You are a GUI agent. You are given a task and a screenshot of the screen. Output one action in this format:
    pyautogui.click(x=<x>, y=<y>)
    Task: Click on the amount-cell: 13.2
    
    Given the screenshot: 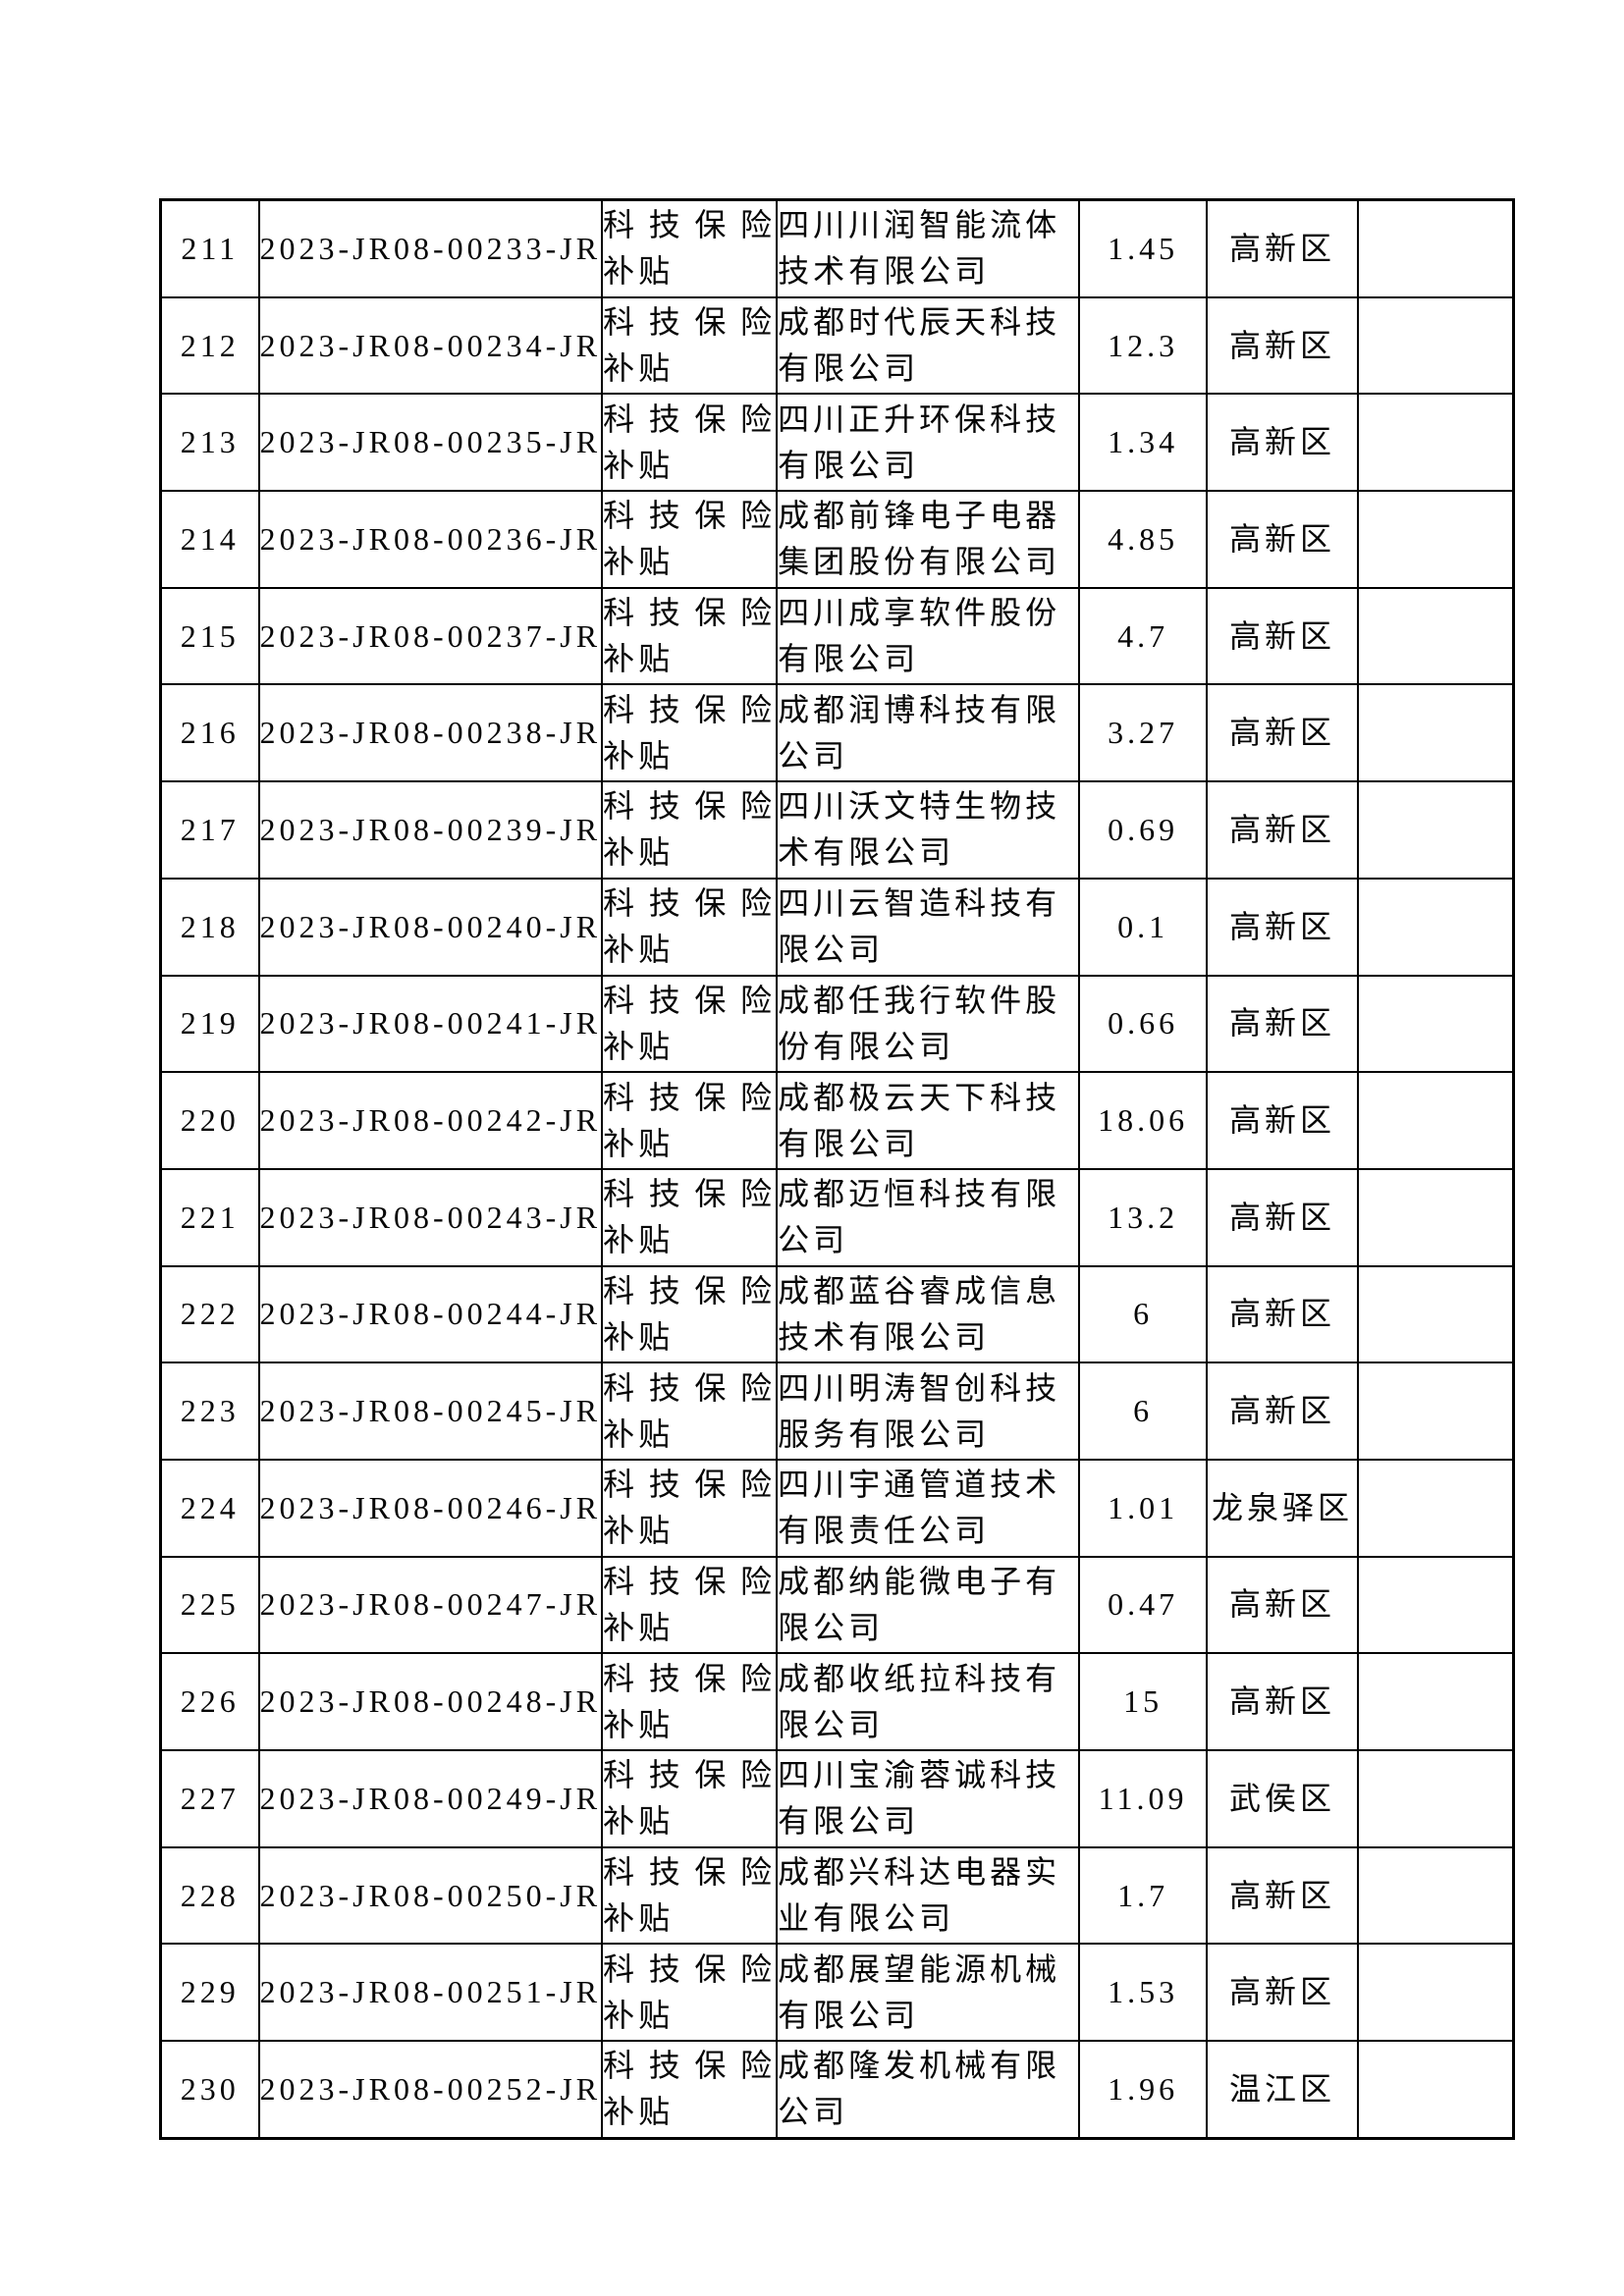 What is the action you would take?
    pyautogui.click(x=1143, y=1217)
    